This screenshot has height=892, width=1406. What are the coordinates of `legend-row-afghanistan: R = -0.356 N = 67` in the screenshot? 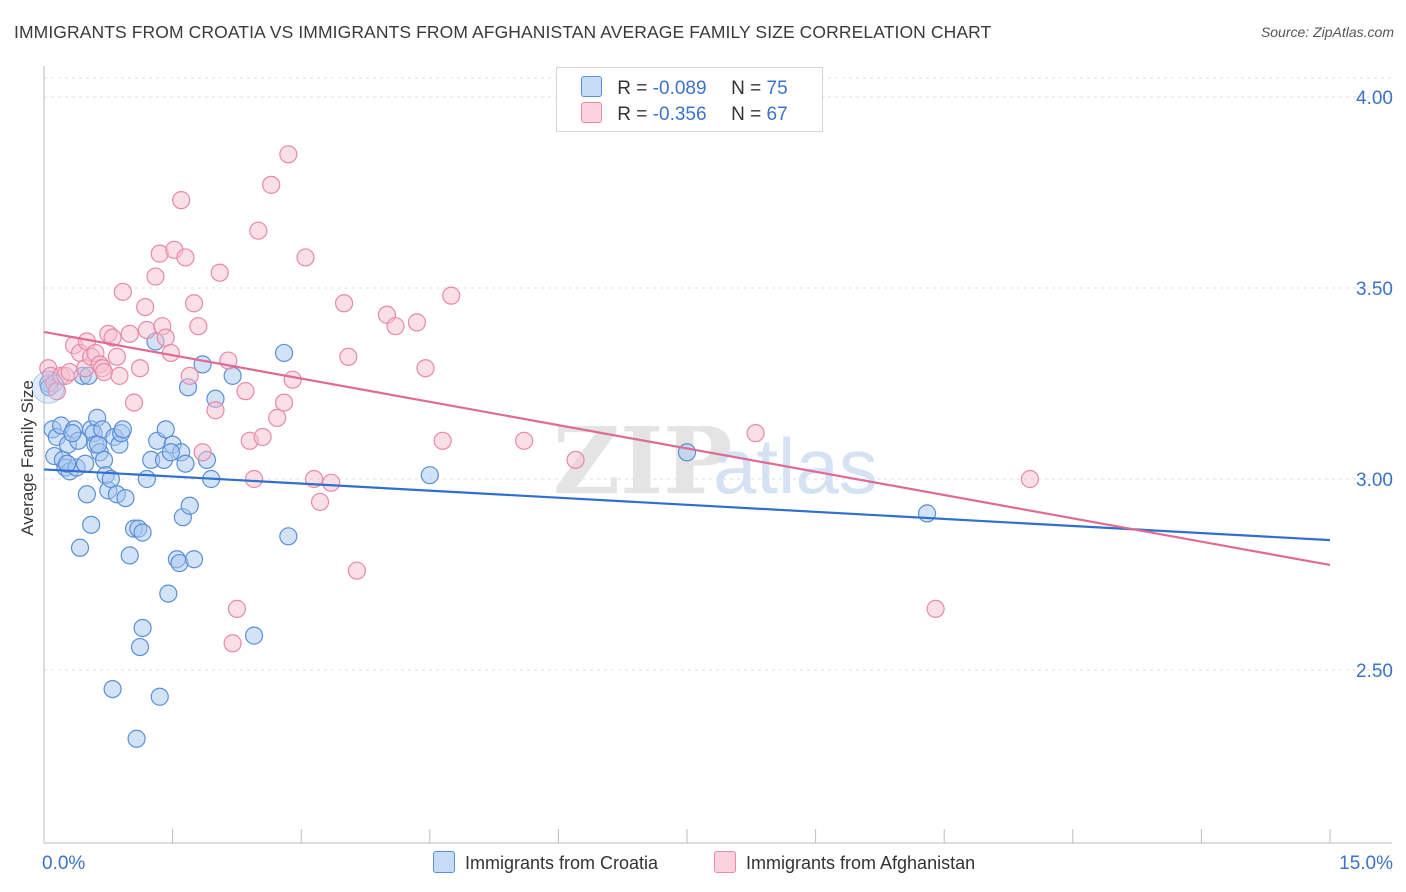 It's located at (684, 114).